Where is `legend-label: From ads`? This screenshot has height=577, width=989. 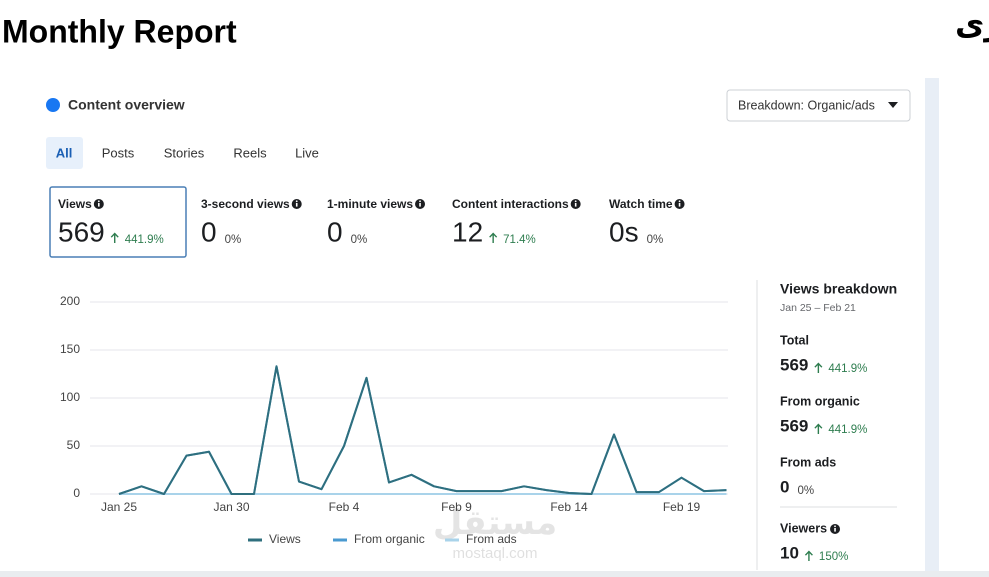
legend-label: From ads is located at coordinates (491, 539).